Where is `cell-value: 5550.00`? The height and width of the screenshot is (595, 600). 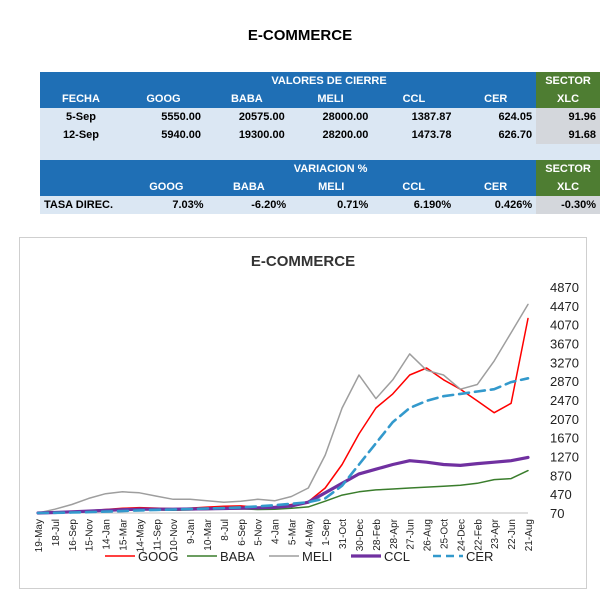 cell-value: 5550.00 is located at coordinates (163, 117).